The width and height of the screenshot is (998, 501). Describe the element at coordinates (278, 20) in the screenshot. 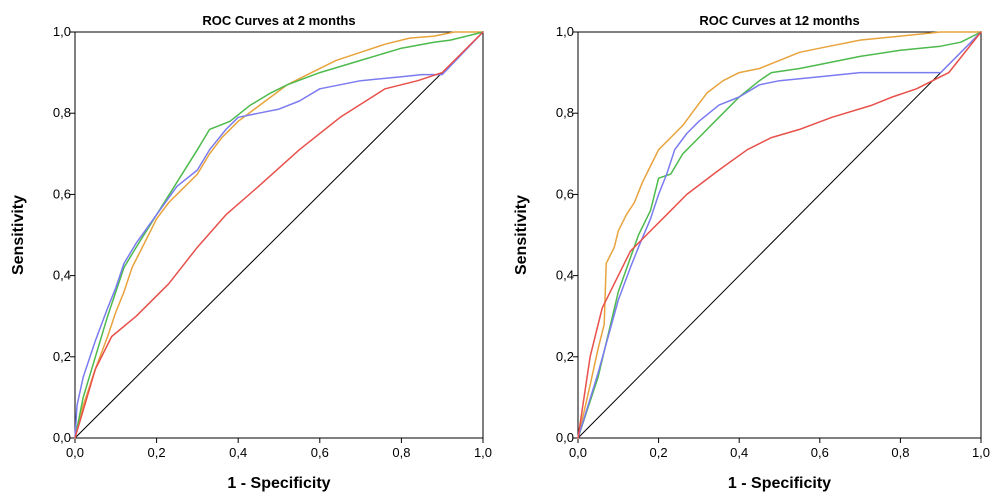

I see `chart-title: ROC Curves at 2 months` at that location.